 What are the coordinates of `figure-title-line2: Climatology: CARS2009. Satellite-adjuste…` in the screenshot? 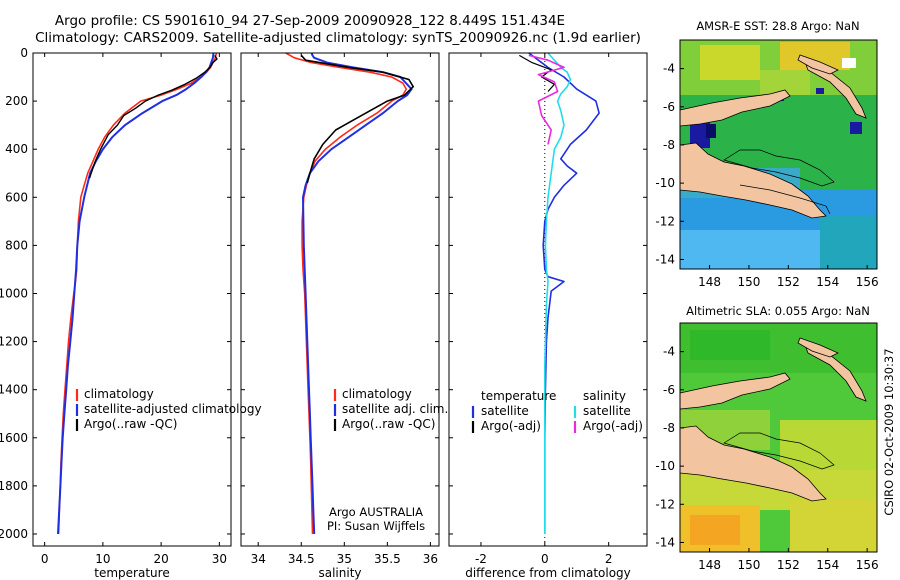 It's located at (338, 38).